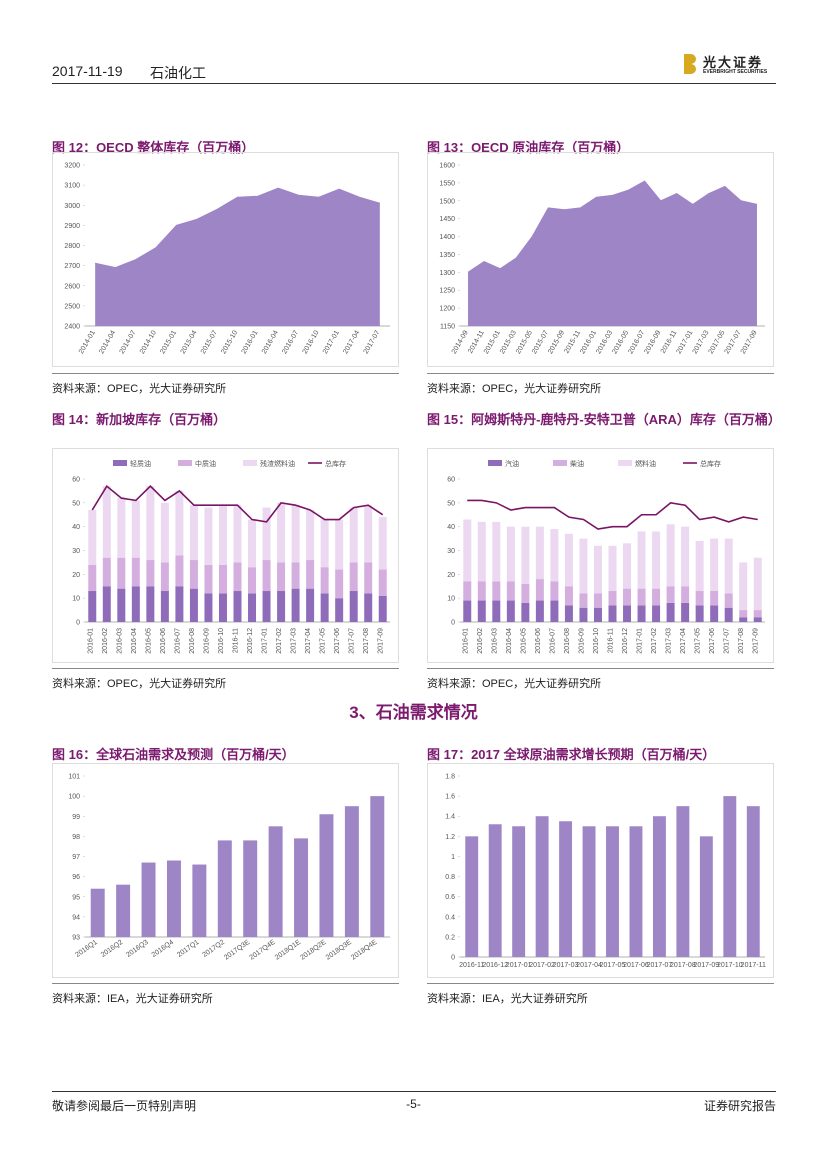  What do you see at coordinates (128, 342) in the screenshot?
I see `x-tick-label: 2014-07` at bounding box center [128, 342].